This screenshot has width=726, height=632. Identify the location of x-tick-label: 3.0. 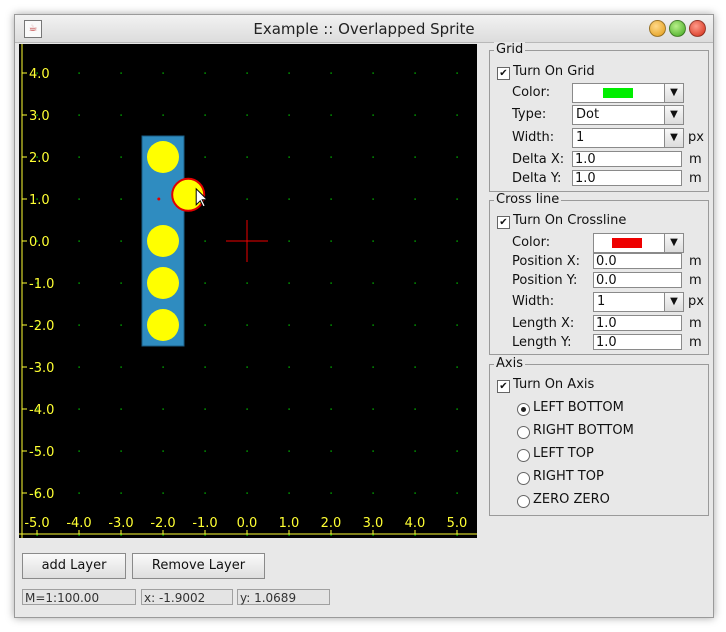
(373, 523).